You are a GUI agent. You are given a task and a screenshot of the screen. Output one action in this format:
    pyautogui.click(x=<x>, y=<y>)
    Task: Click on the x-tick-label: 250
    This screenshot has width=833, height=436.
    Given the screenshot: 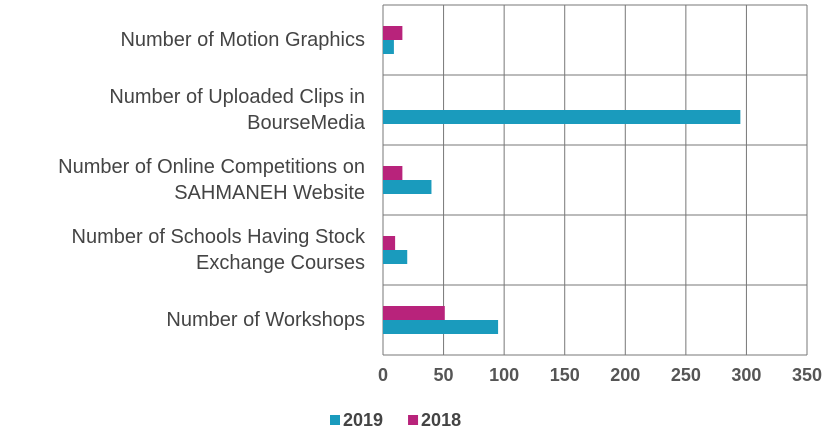 What is the action you would take?
    pyautogui.click(x=686, y=375)
    